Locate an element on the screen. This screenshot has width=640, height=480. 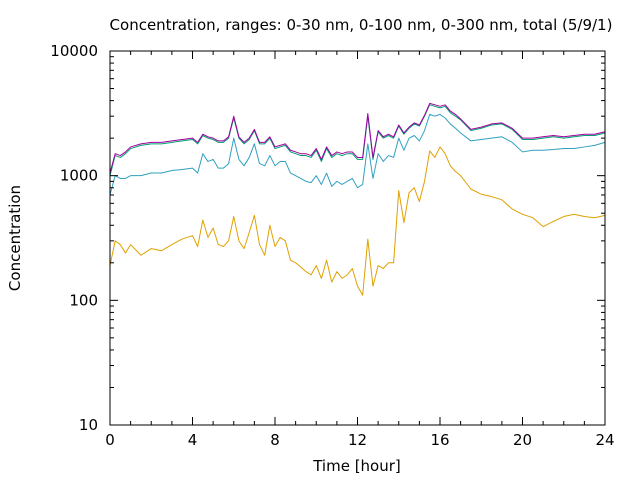
y-tick-label: 10000 is located at coordinates (74, 51).